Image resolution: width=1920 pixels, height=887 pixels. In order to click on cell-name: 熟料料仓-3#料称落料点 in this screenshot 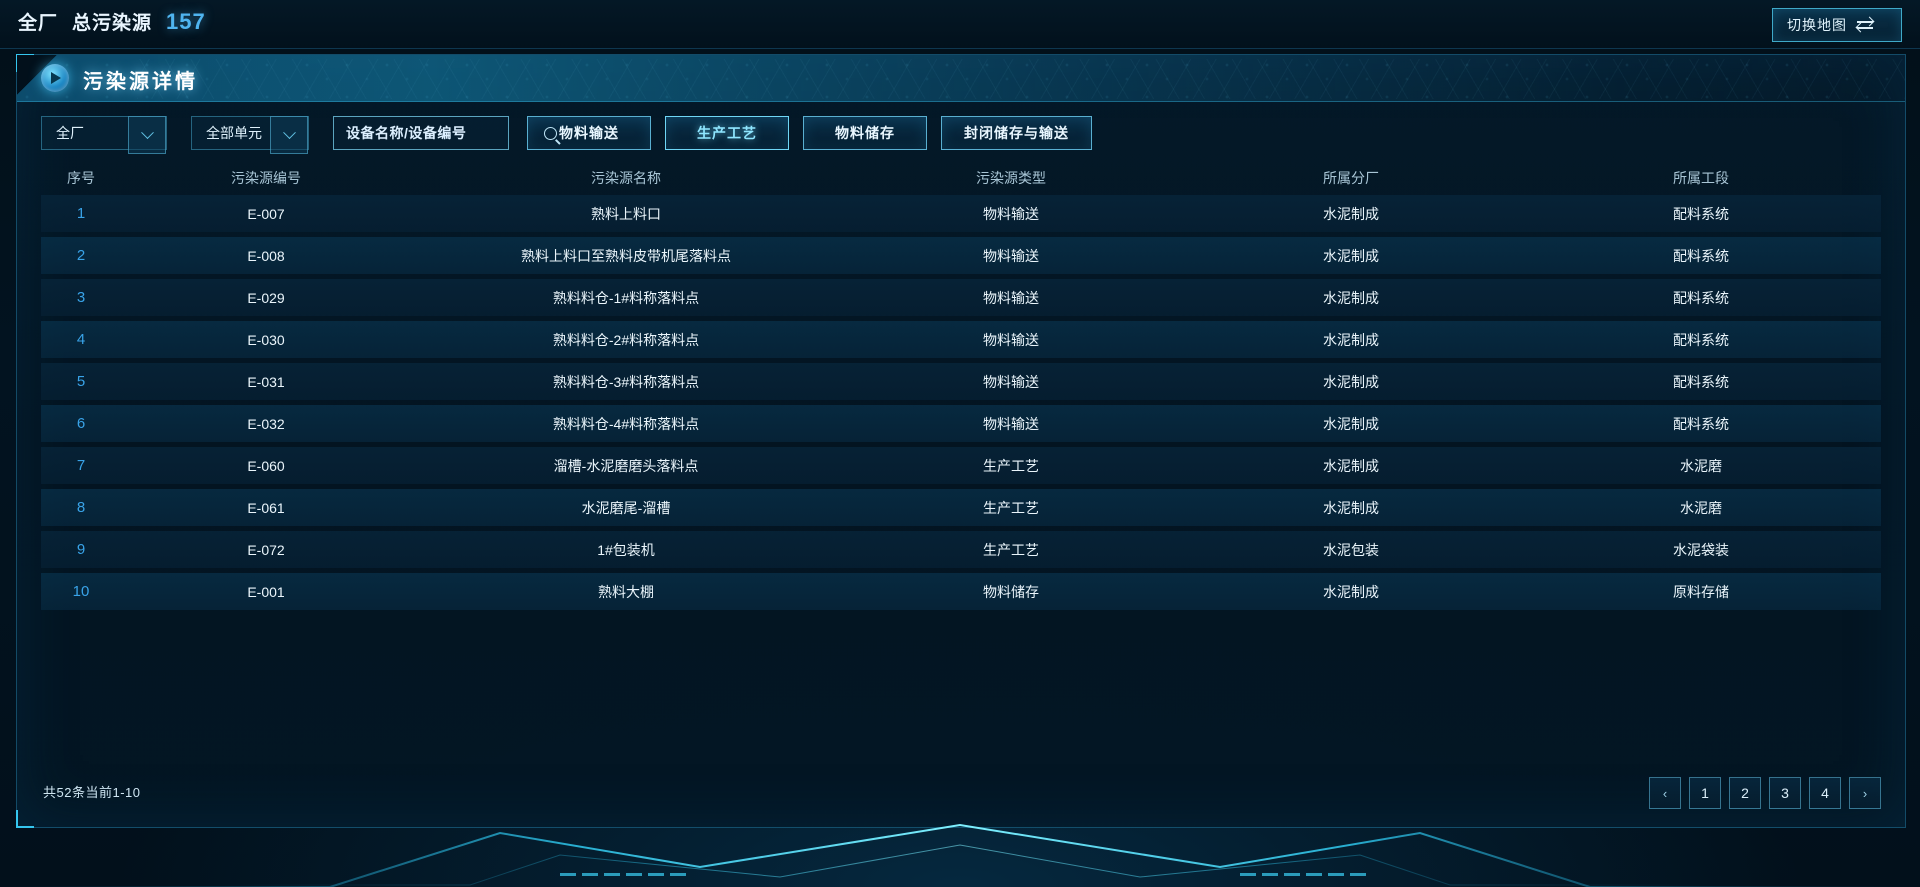, I will do `click(626, 381)`.